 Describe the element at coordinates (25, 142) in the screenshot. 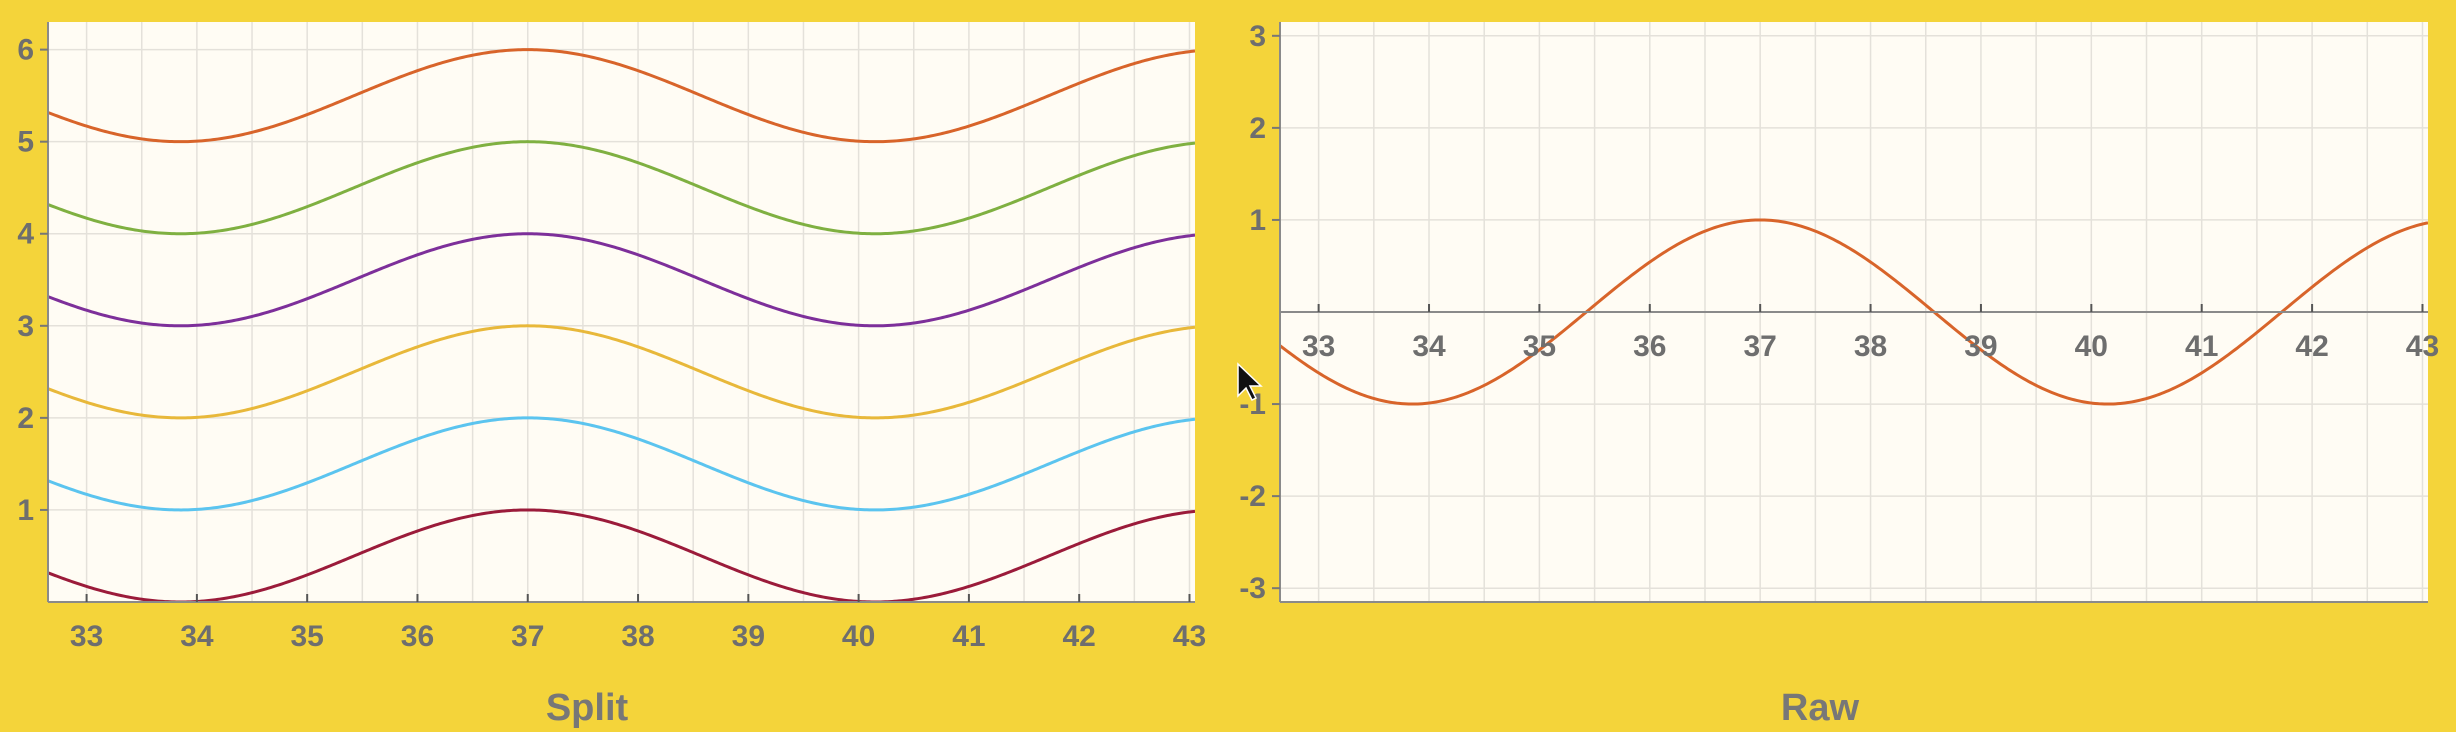

I see `y-tick-label: 5` at that location.